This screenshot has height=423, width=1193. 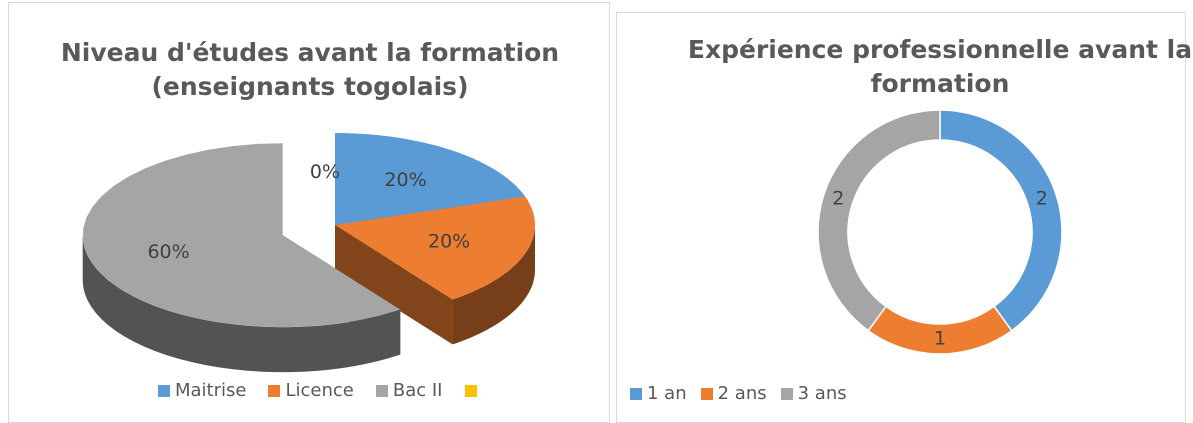 I want to click on legend: 1 an 2 ans 3 ans, so click(x=738, y=393).